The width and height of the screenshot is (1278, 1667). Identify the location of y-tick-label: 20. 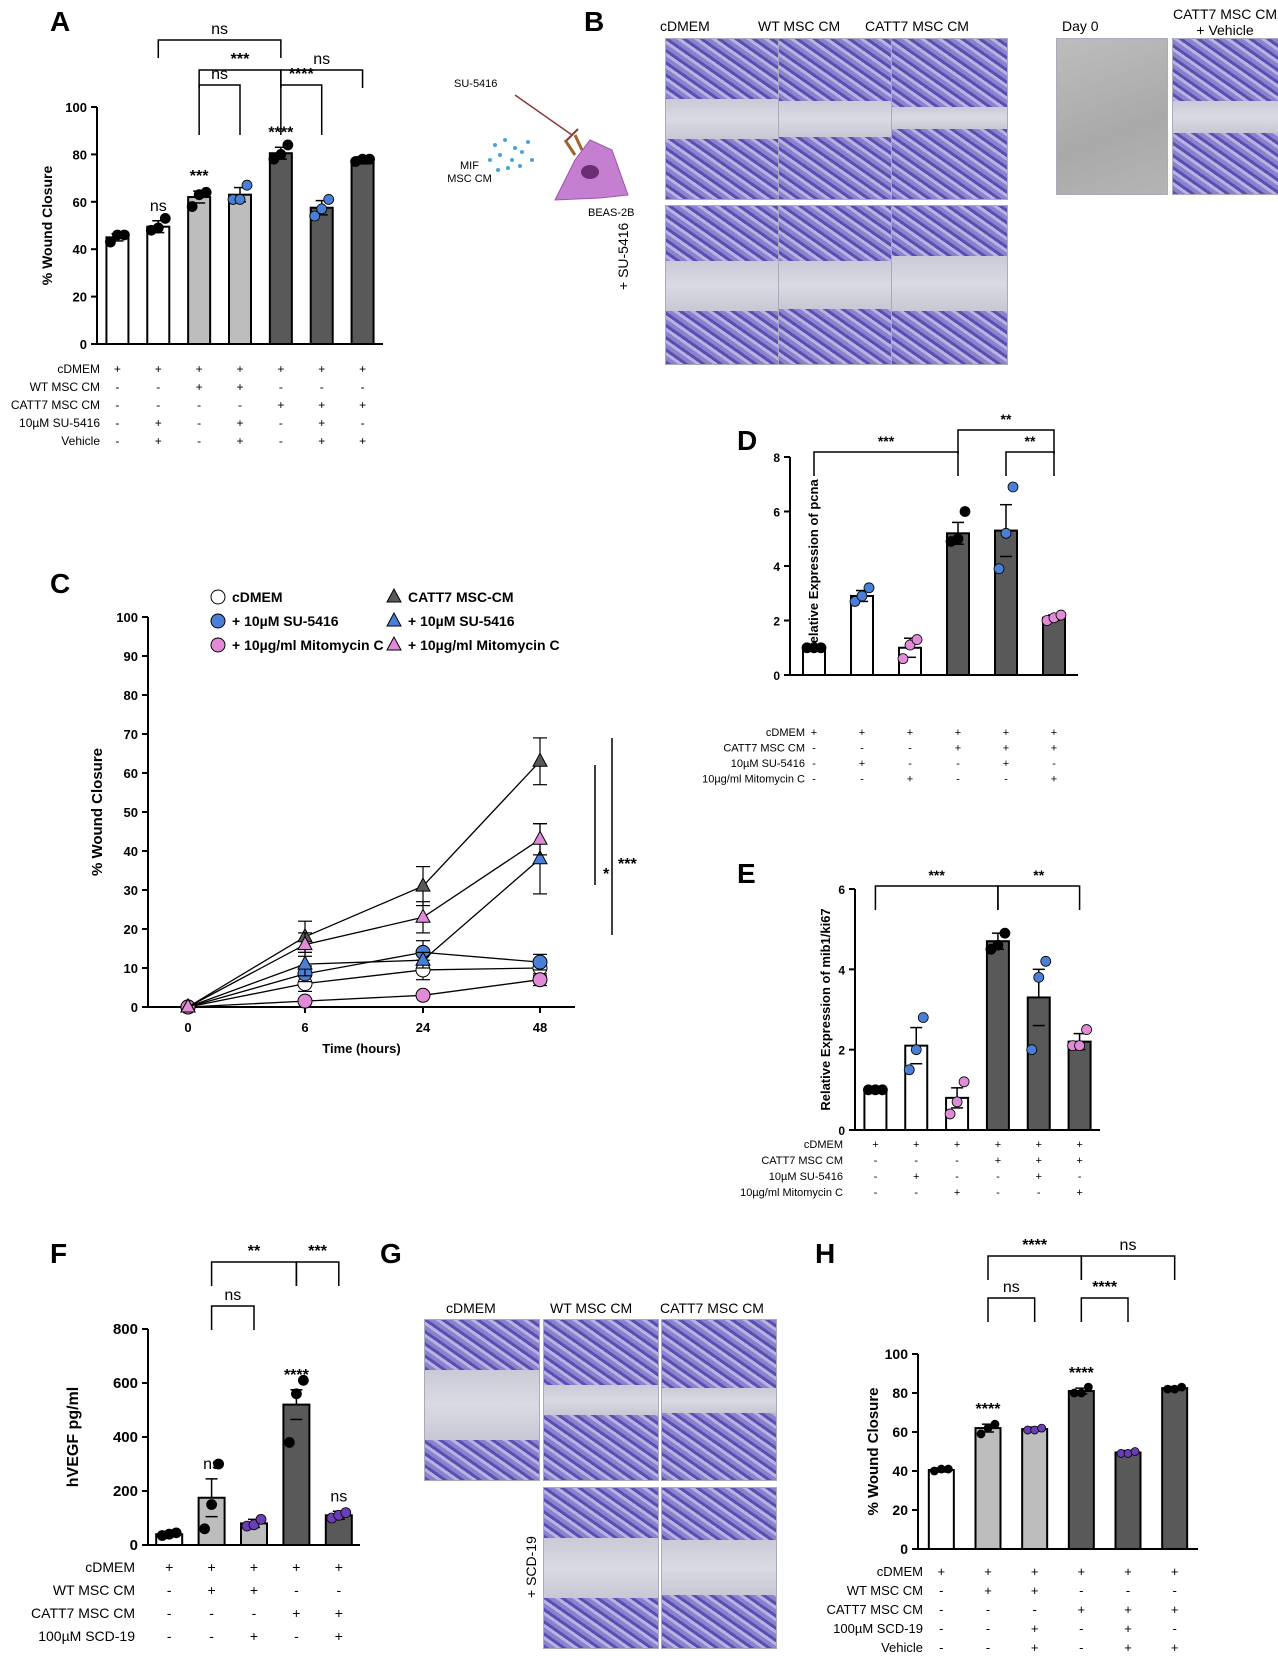
(80, 297).